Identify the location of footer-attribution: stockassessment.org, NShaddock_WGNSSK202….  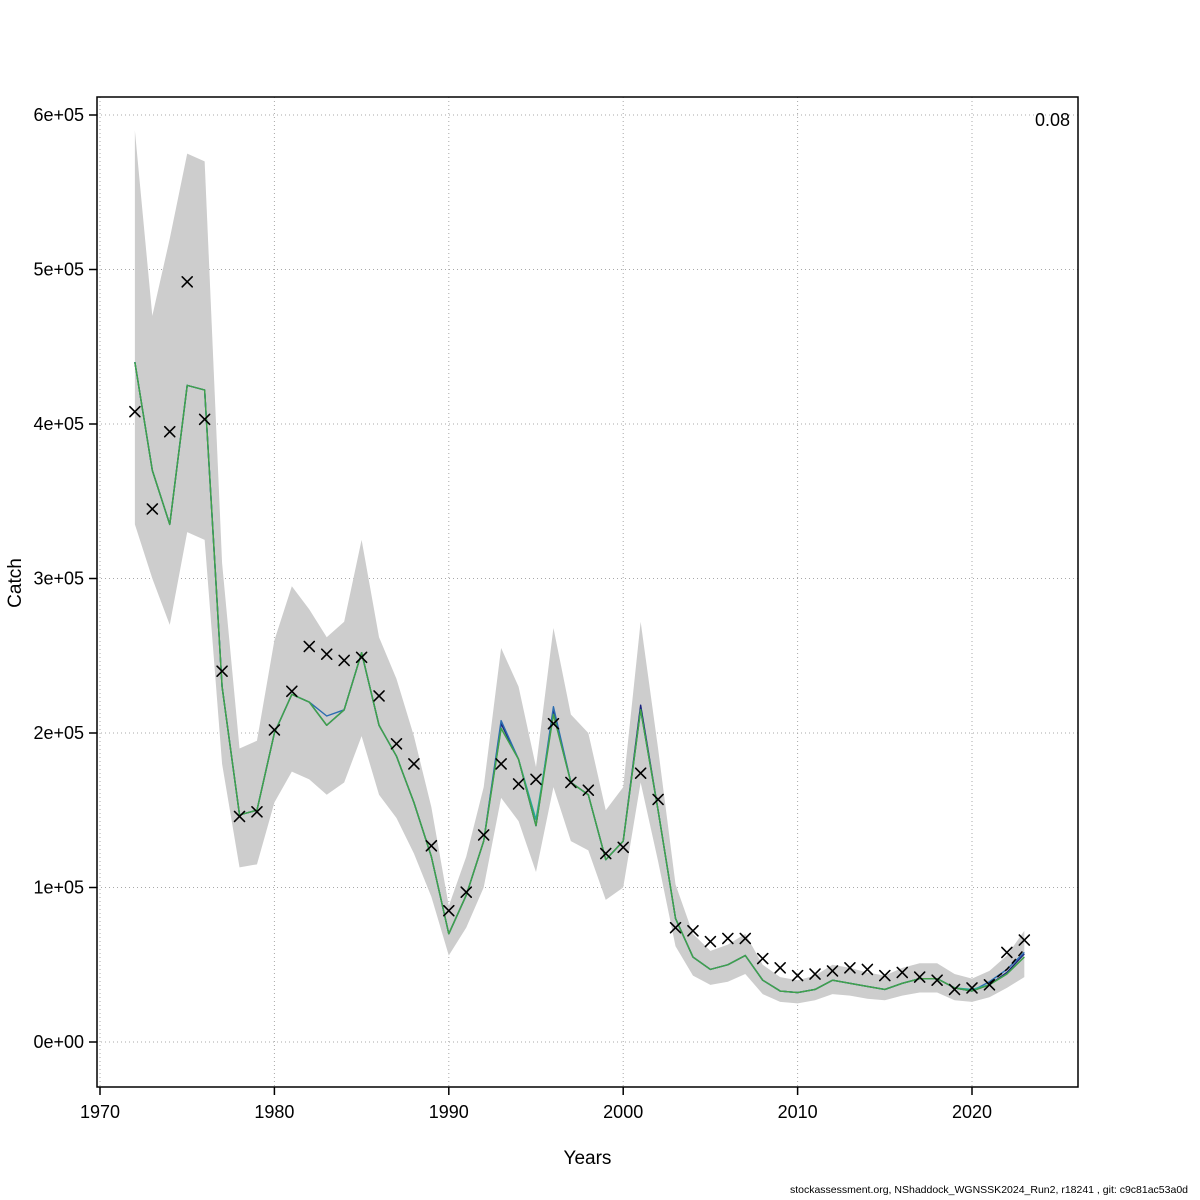
(988, 1190).